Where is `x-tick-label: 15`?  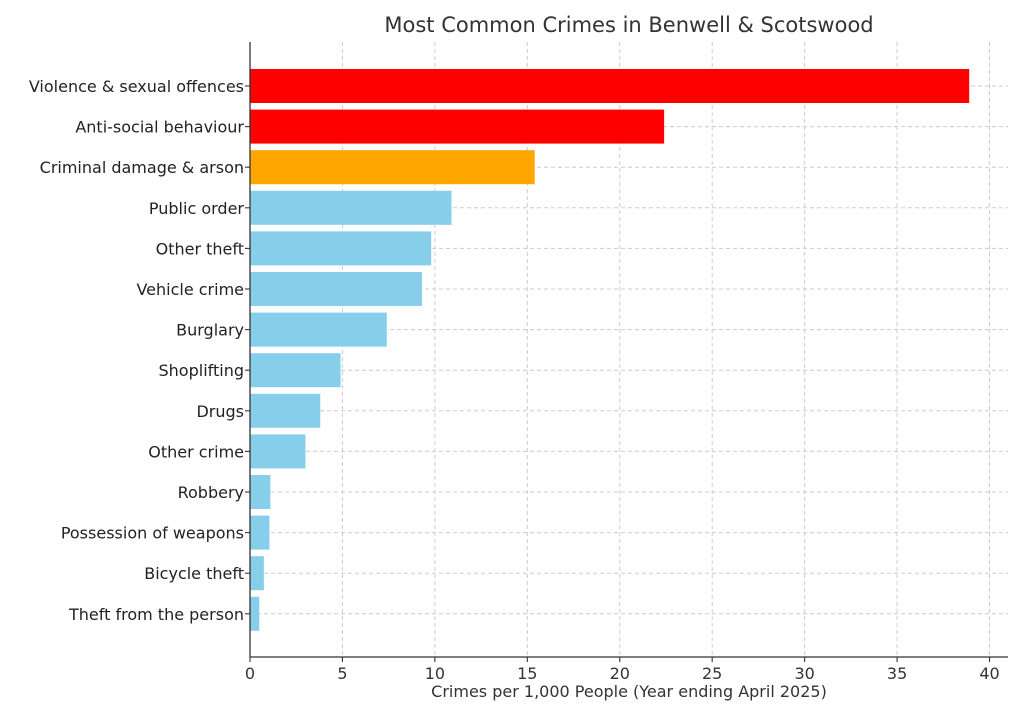 x-tick-label: 15 is located at coordinates (527, 673).